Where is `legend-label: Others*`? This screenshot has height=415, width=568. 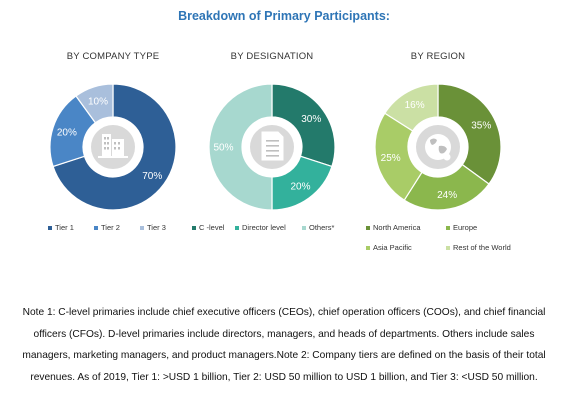 legend-label: Others* is located at coordinates (322, 227).